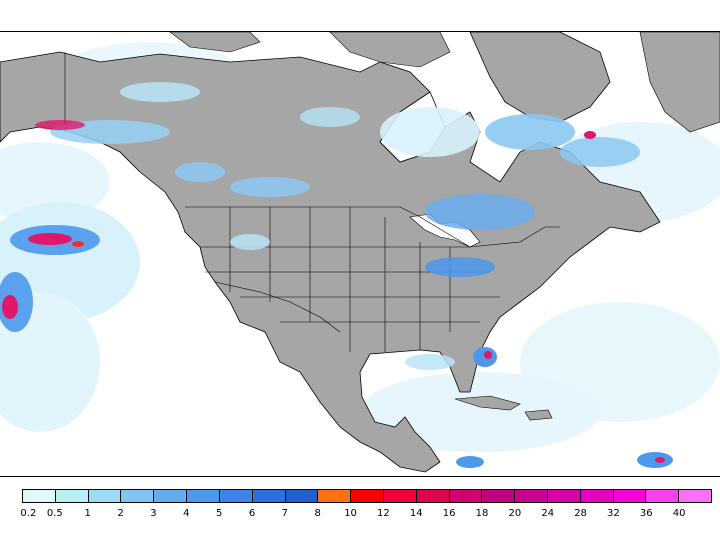 This screenshot has height=540, width=720. What do you see at coordinates (646, 513) in the screenshot?
I see `legend-tick-label: 36` at bounding box center [646, 513].